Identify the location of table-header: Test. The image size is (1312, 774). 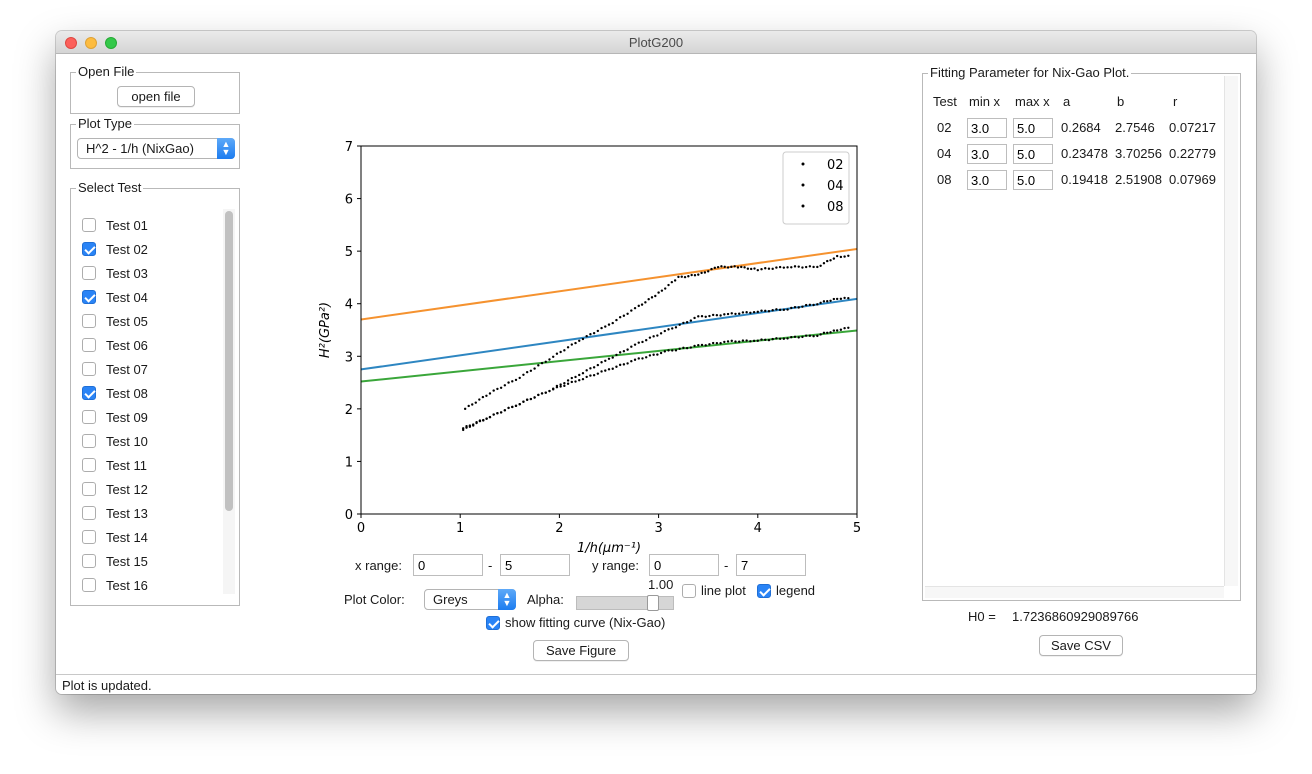
(945, 101).